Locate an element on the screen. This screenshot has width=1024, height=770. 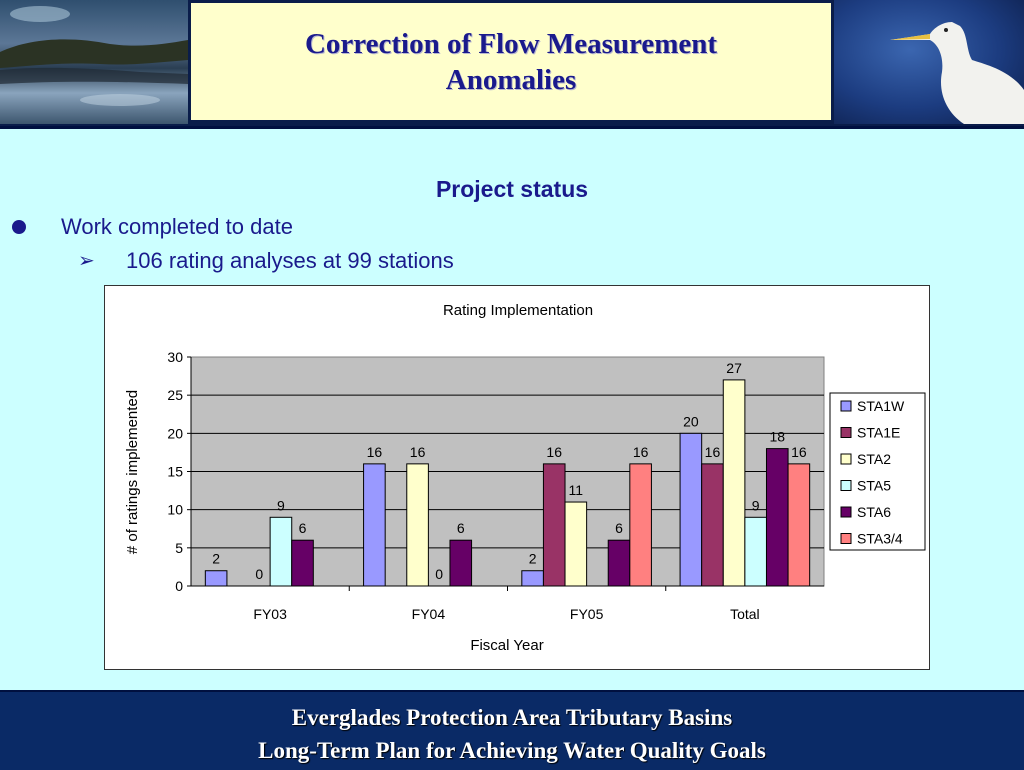
data-label: 11 is located at coordinates (576, 490).